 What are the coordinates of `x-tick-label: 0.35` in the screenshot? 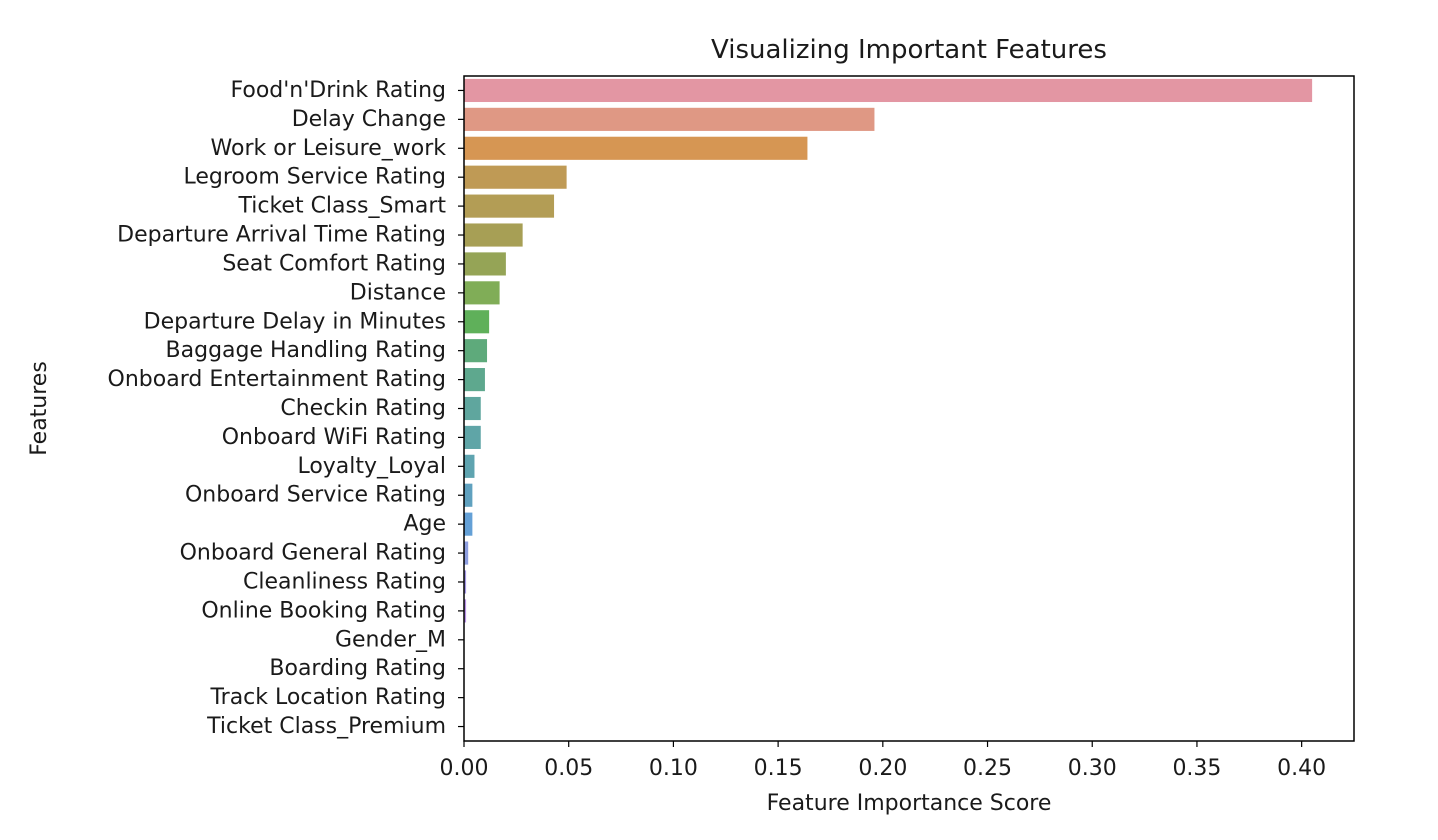 It's located at (1196, 768).